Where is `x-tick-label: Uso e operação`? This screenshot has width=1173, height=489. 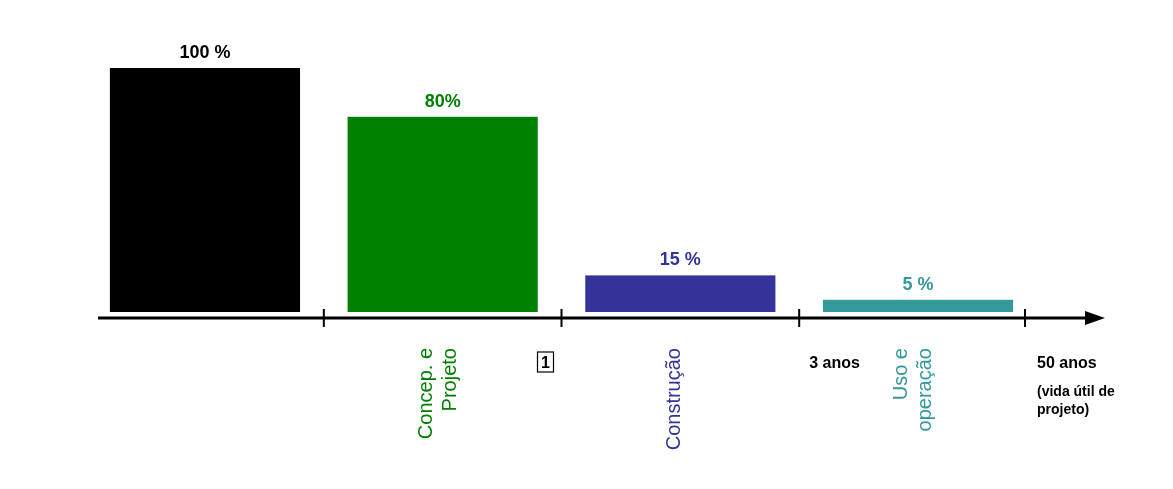 x-tick-label: Uso e operação is located at coordinates (912, 390).